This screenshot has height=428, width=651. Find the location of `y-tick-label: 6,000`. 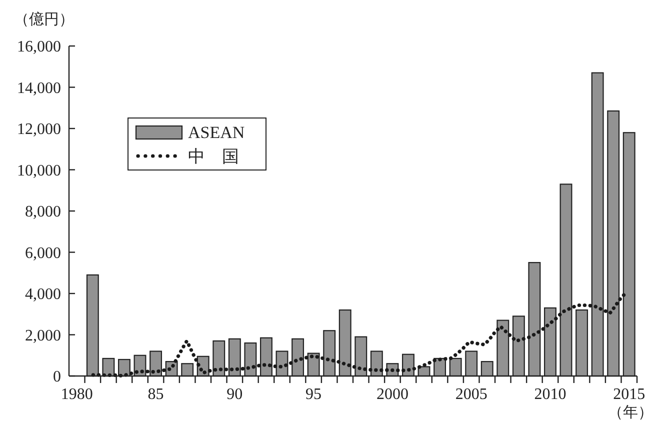

y-tick-label: 6,000 is located at coordinates (43, 253).